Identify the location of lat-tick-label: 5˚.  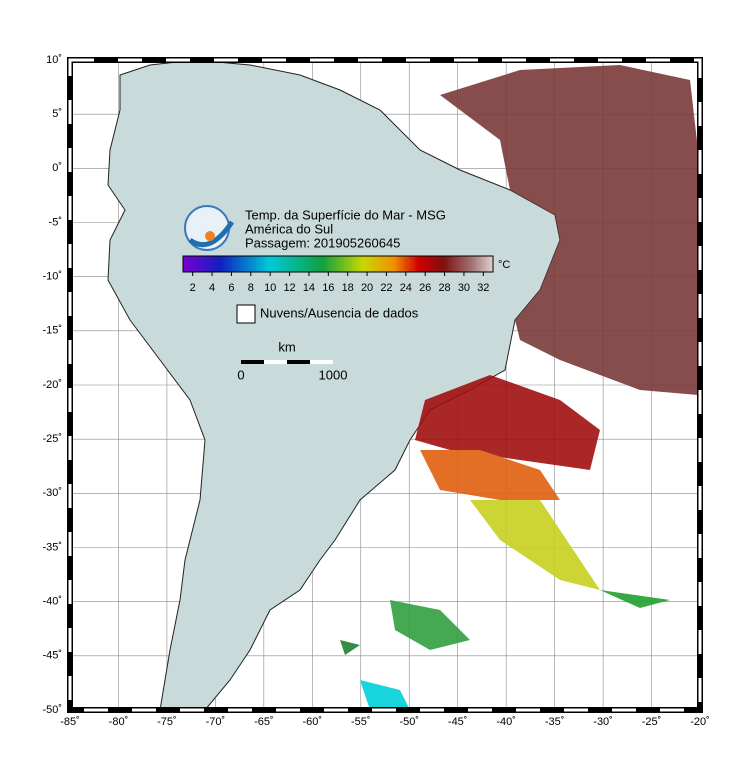
(57, 114).